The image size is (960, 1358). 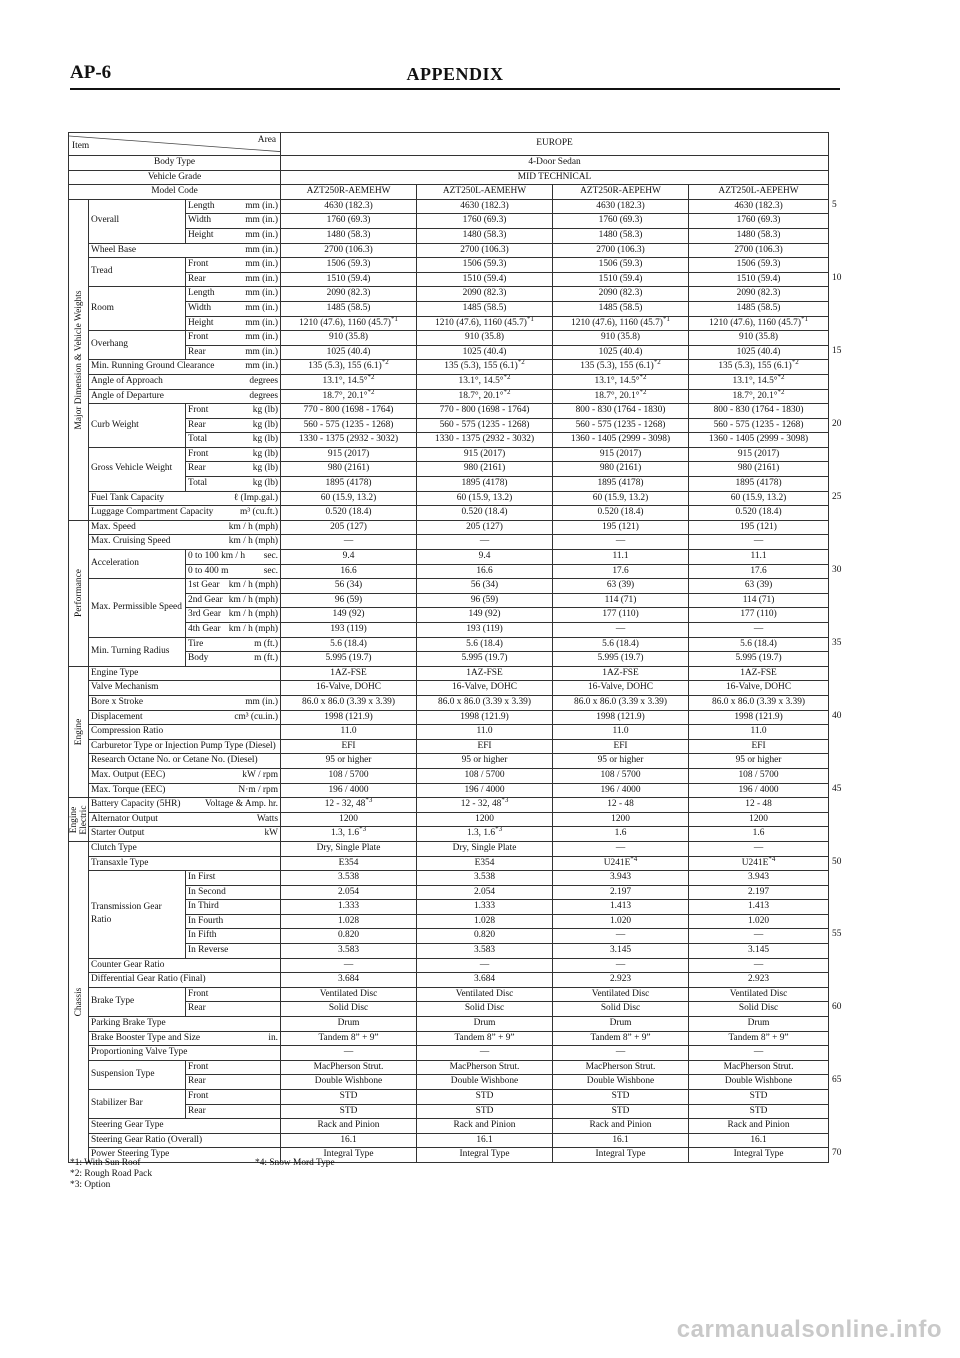 What do you see at coordinates (621, 951) in the screenshot?
I see `spec-value: 3.145` at bounding box center [621, 951].